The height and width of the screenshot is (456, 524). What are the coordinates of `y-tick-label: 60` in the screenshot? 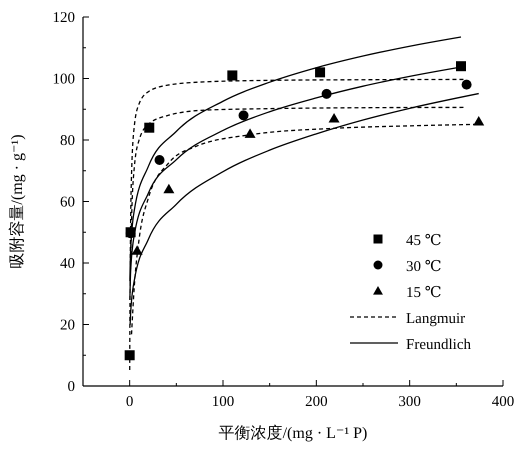 It's located at (67, 202).